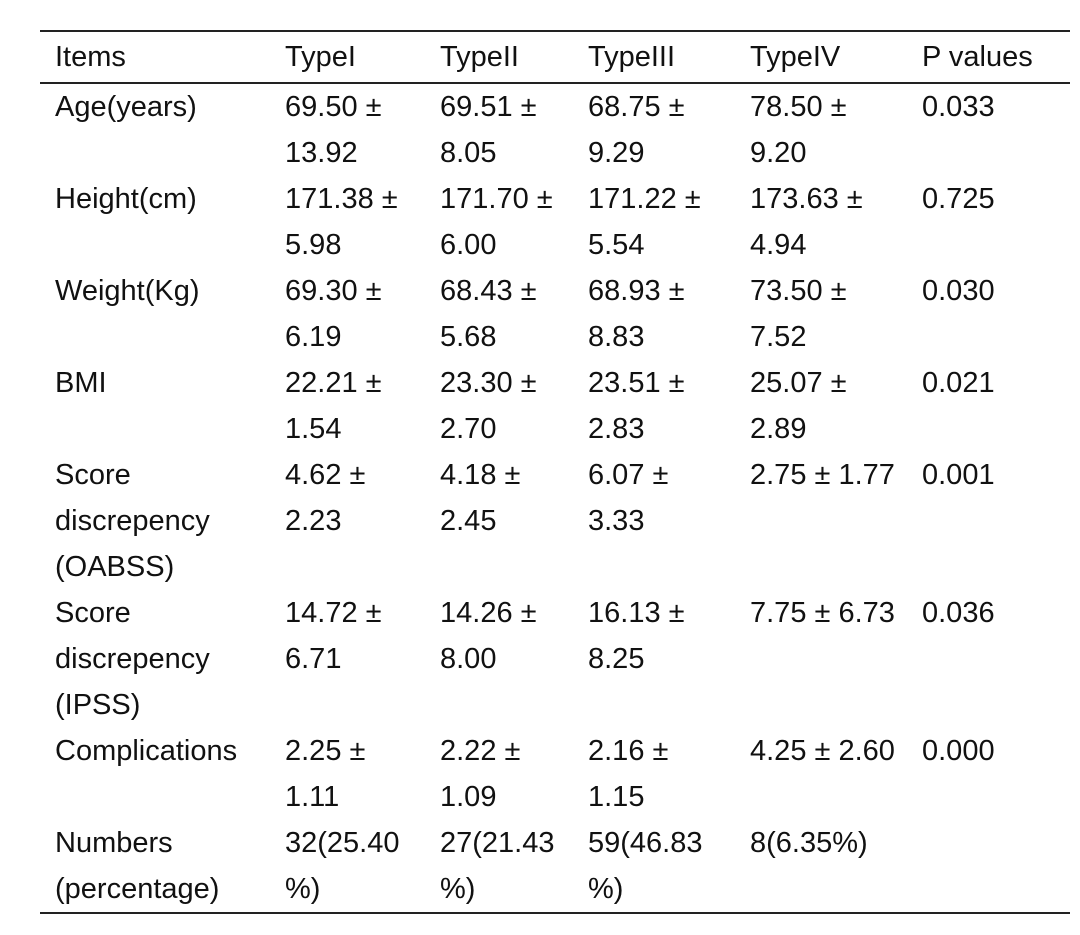 Image resolution: width=1080 pixels, height=935 pixels. Describe the element at coordinates (809, 843) in the screenshot. I see `table-cell: 8(6.35%)` at that location.